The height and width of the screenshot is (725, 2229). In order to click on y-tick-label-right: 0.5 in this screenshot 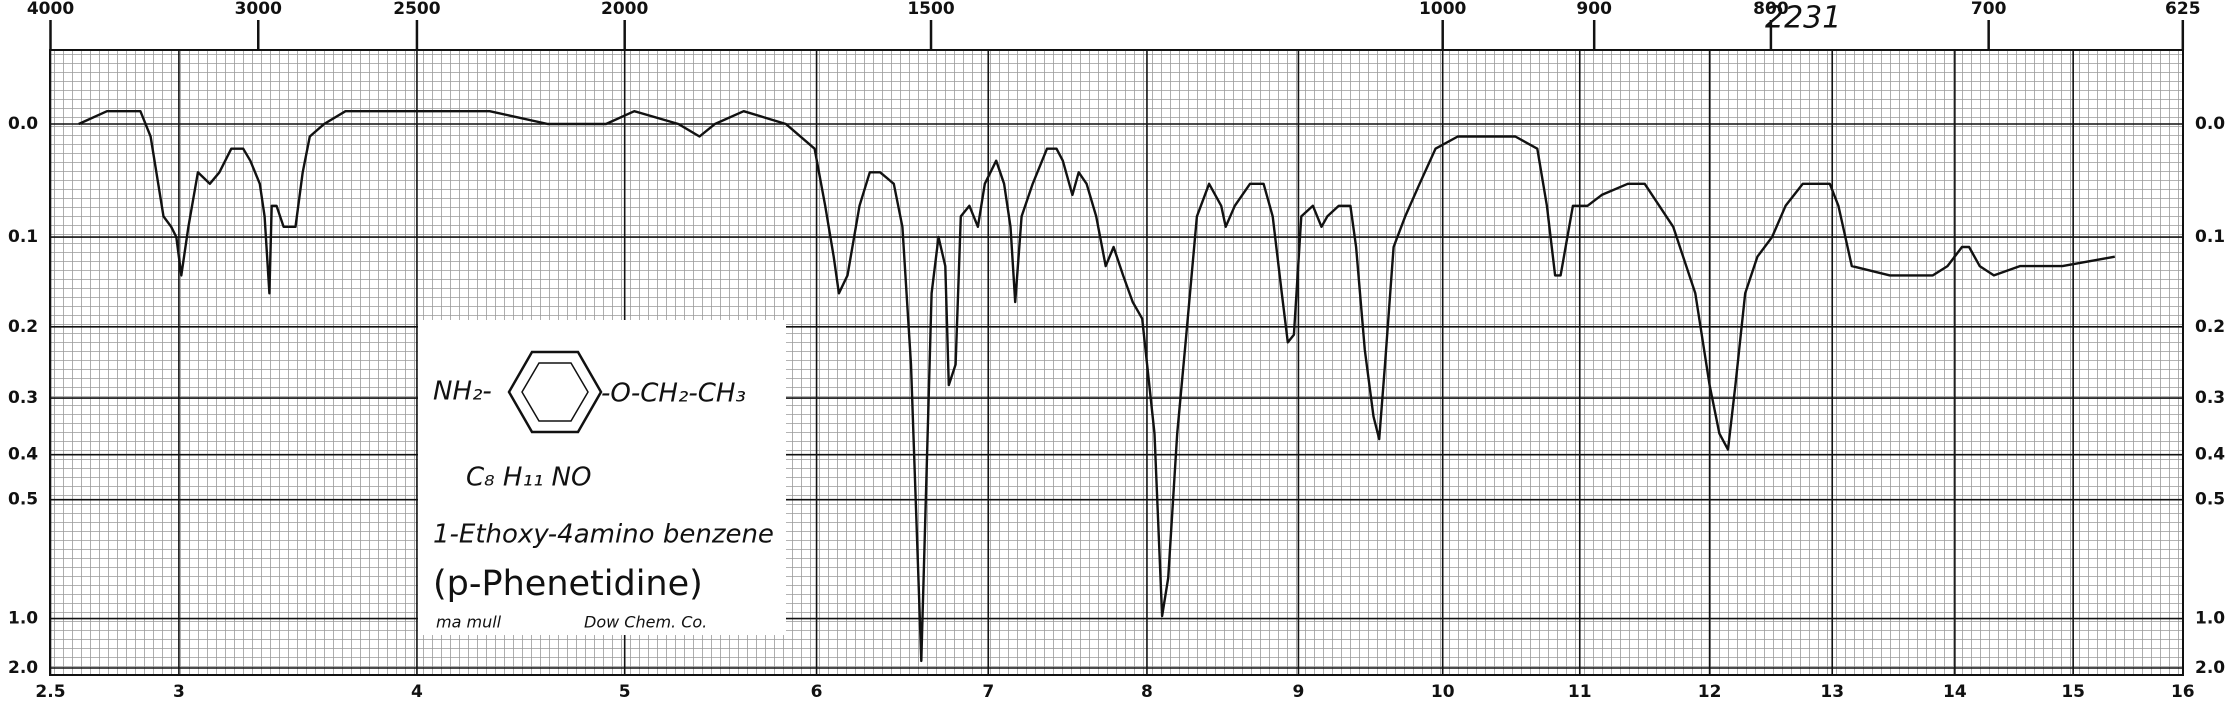, I will do `click(2210, 500)`.